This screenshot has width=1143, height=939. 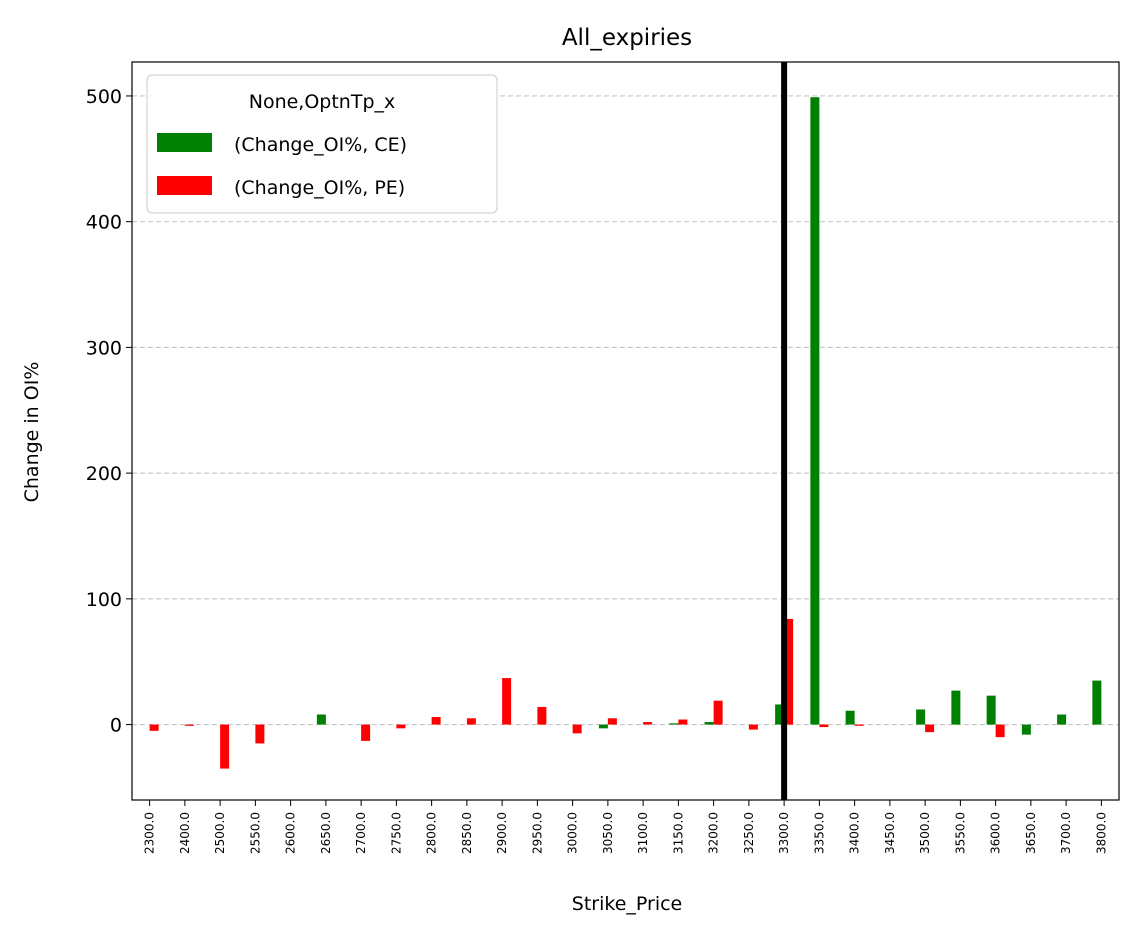 What do you see at coordinates (109, 411) in the screenshot?
I see `y-axis: 0 100 200 300 400 500` at bounding box center [109, 411].